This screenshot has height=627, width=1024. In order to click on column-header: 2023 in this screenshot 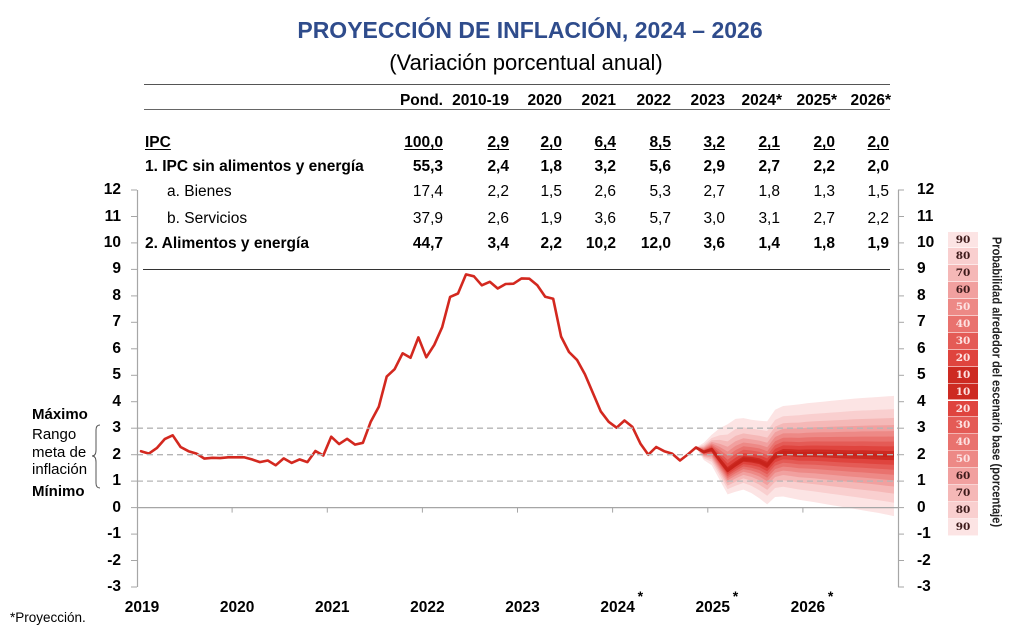, I will do `click(707, 100)`.